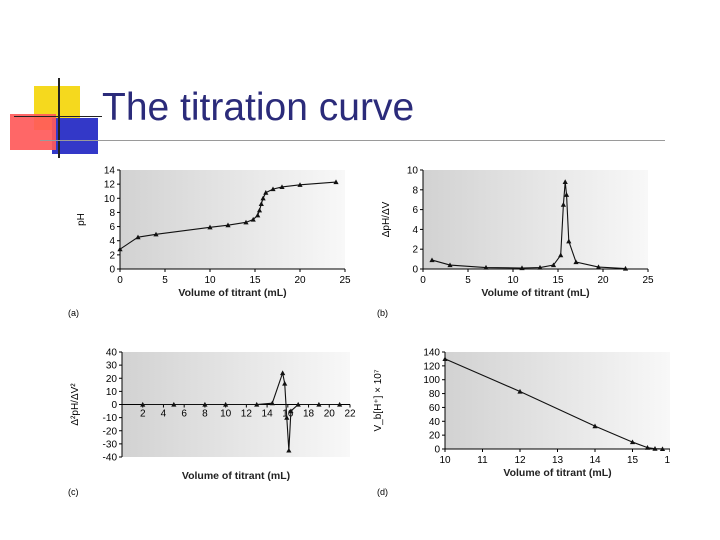 The width and height of the screenshot is (720, 540). I want to click on x-tick-label: 2, so click(143, 414).